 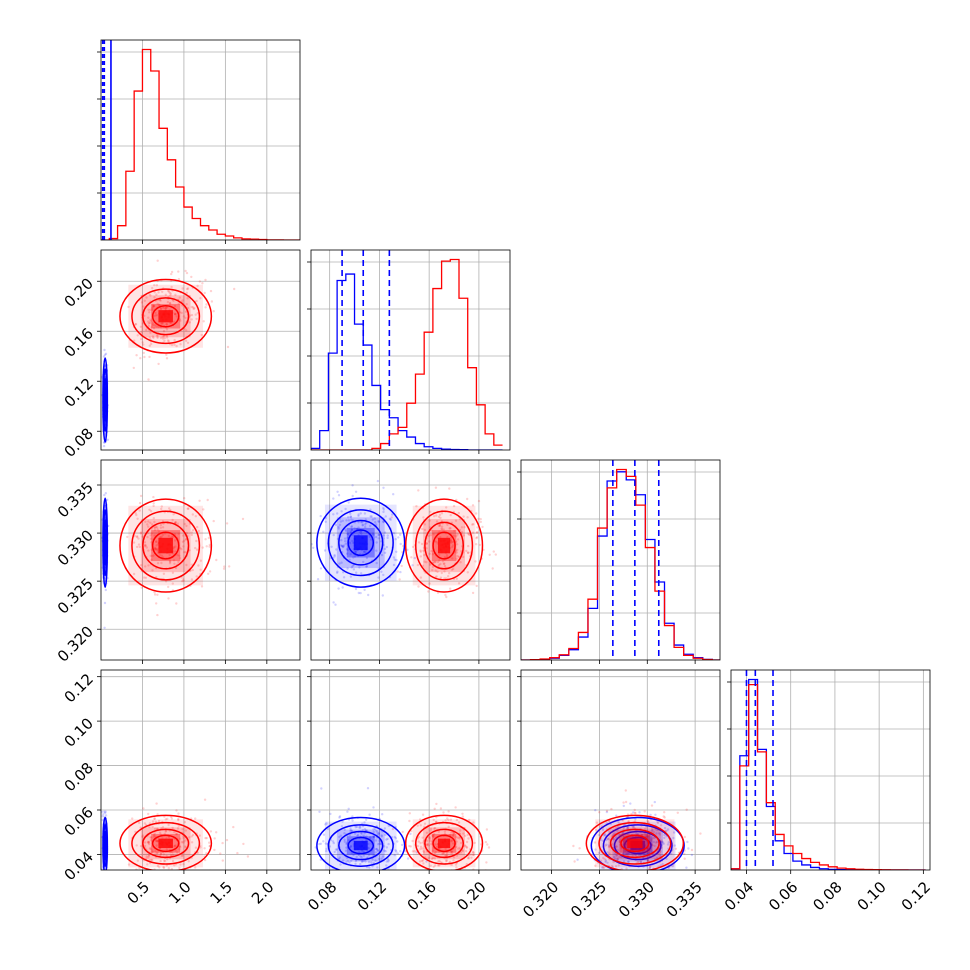 I want to click on histogram-step-line, so click(x=828, y=776).